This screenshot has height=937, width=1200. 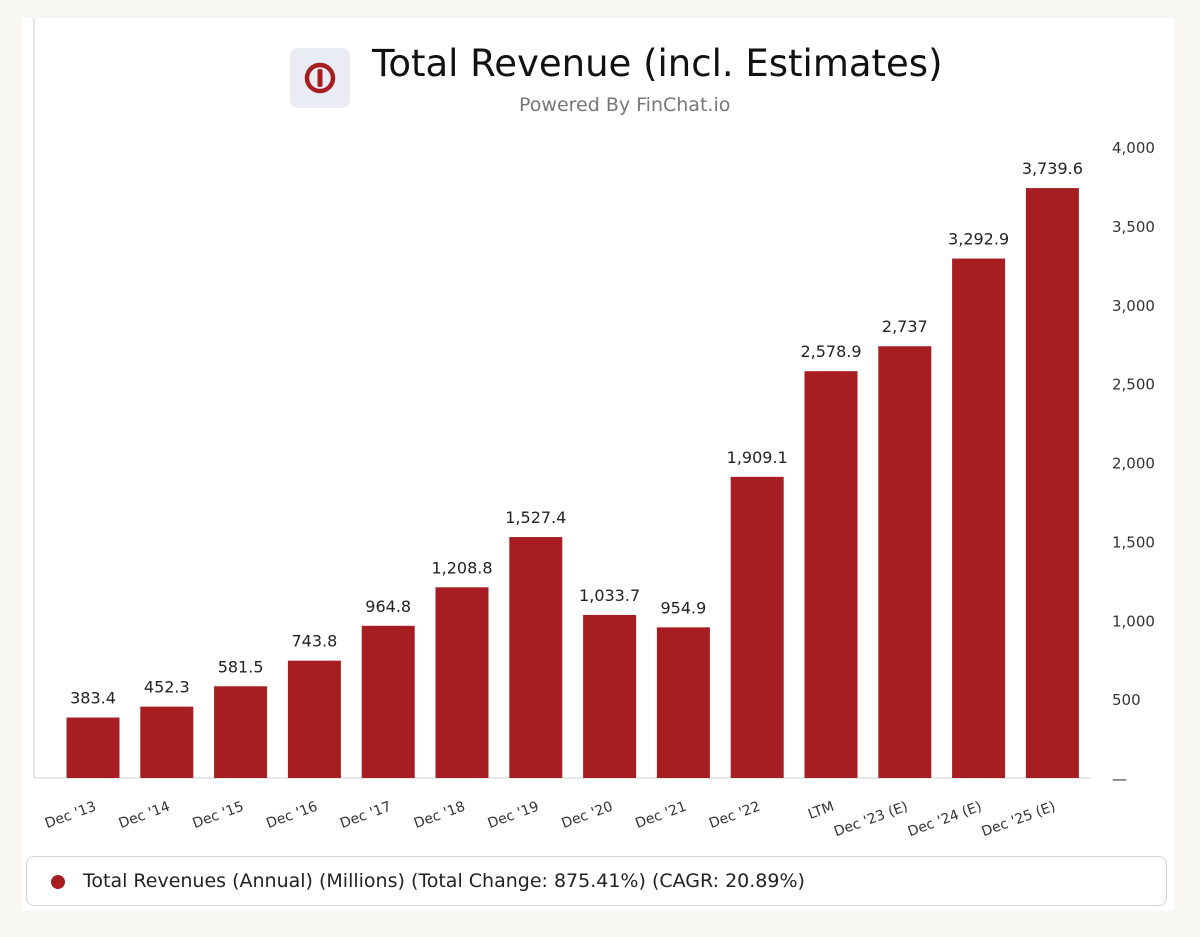 What do you see at coordinates (1133, 385) in the screenshot?
I see `y-tick-label: 2,500` at bounding box center [1133, 385].